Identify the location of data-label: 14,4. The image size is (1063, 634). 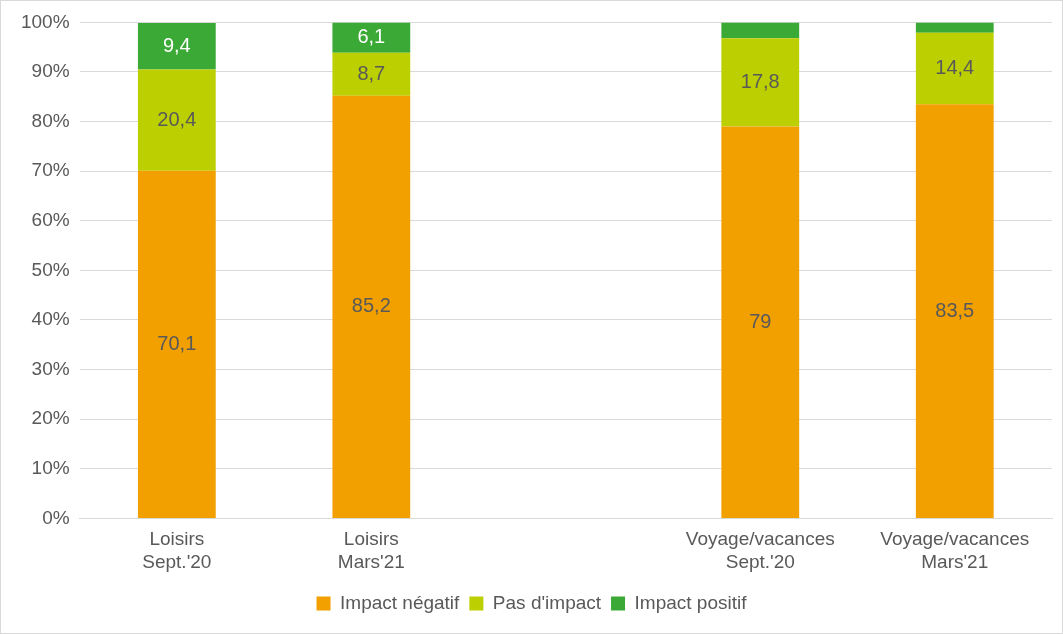
(955, 67).